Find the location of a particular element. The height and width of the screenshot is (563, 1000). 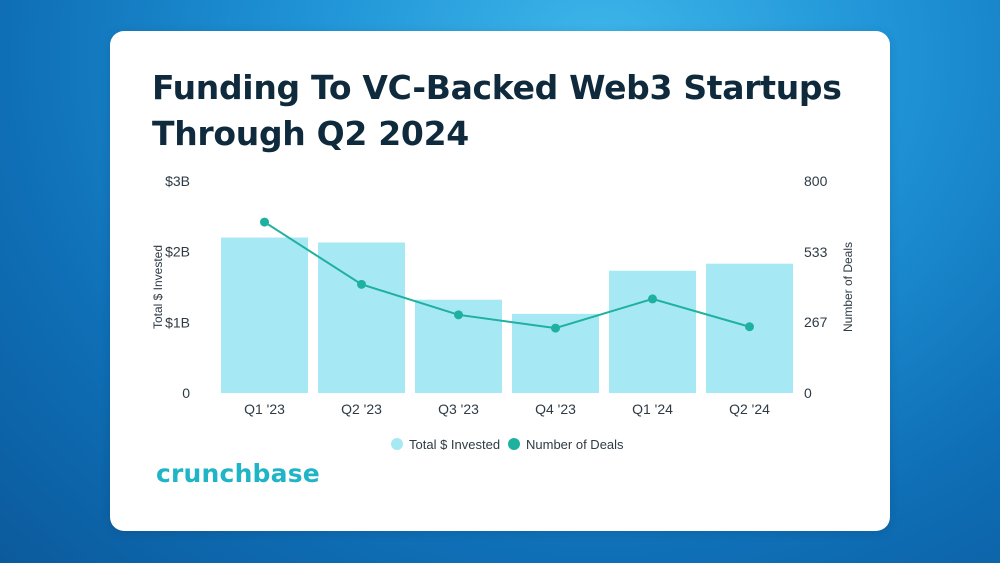

legend-label-bars: Total $ Invested is located at coordinates (454, 444).